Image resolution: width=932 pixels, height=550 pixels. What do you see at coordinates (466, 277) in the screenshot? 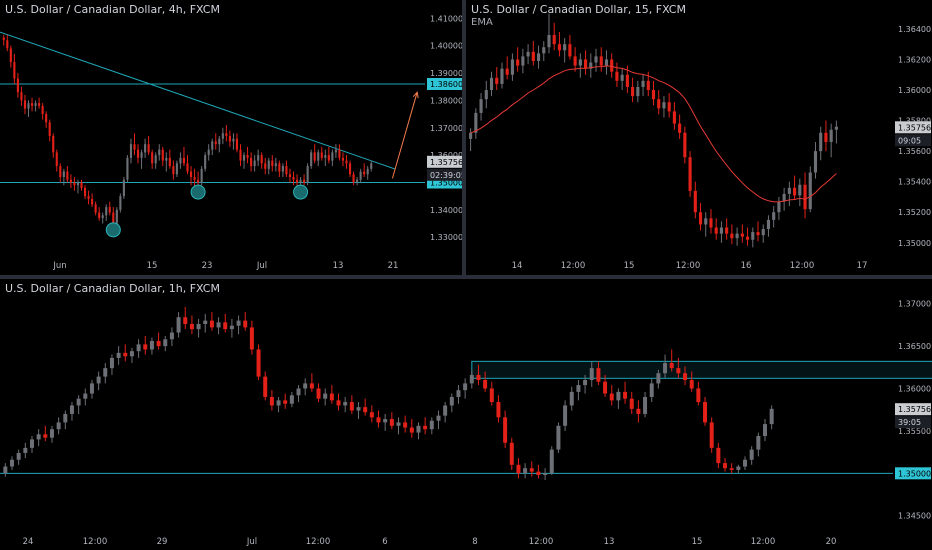
I see `horizontal-divider` at bounding box center [466, 277].